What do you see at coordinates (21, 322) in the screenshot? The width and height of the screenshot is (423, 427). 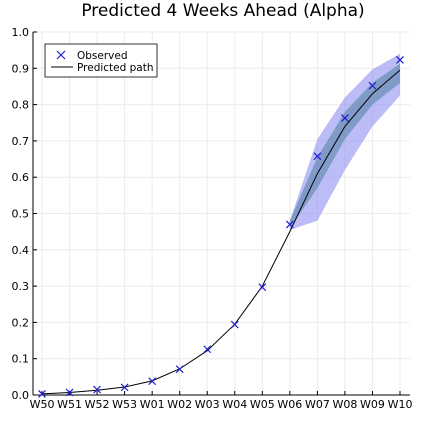 I see `y-tick-label: 0.2` at bounding box center [21, 322].